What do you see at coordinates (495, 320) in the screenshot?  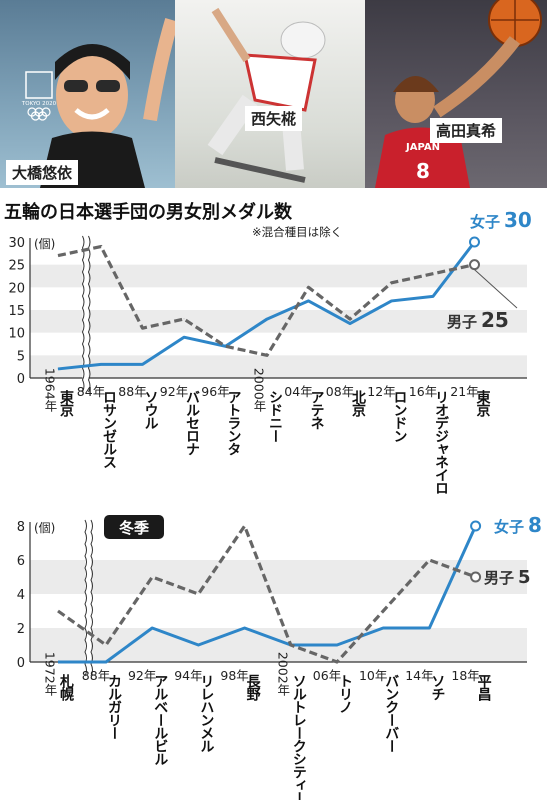 I see `series-end-value: 25` at bounding box center [495, 320].